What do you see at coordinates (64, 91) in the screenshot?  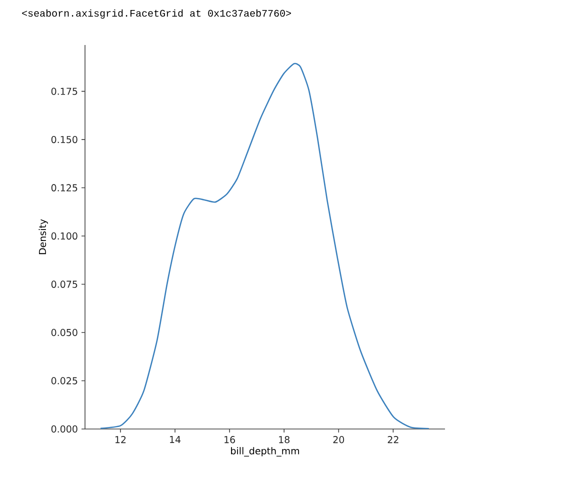 I see `y-tick-label: 0.175` at bounding box center [64, 91].